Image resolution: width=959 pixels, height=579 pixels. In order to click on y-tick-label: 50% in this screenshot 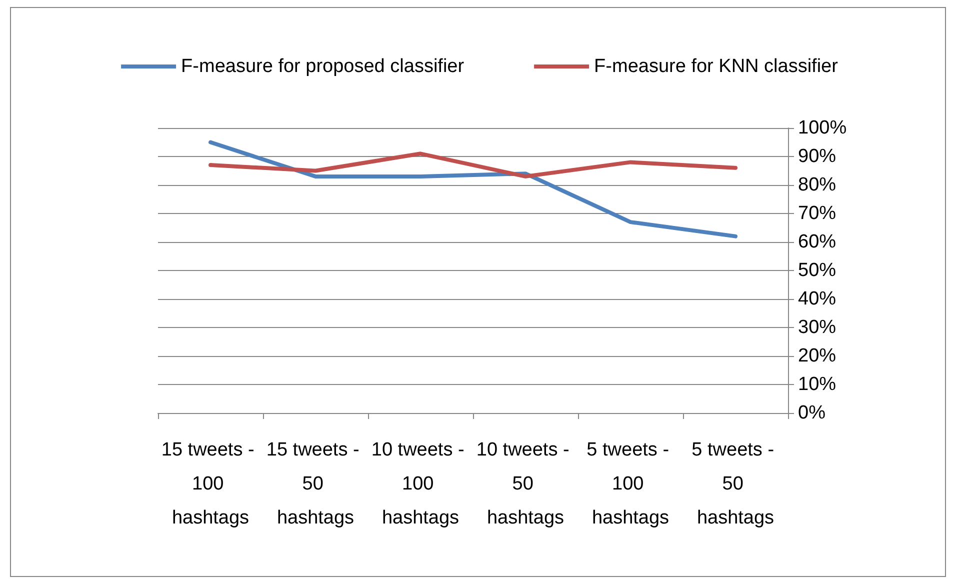, I will do `click(817, 270)`.